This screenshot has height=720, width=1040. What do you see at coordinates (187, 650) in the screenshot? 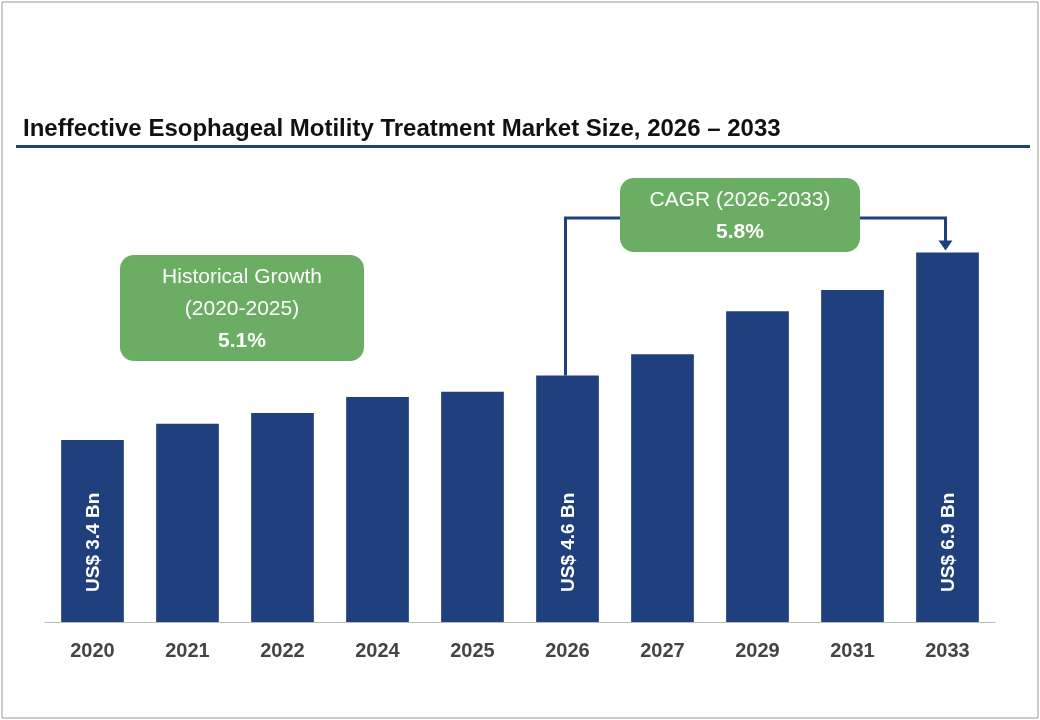
I see `x-tick-label: 2021` at bounding box center [187, 650].